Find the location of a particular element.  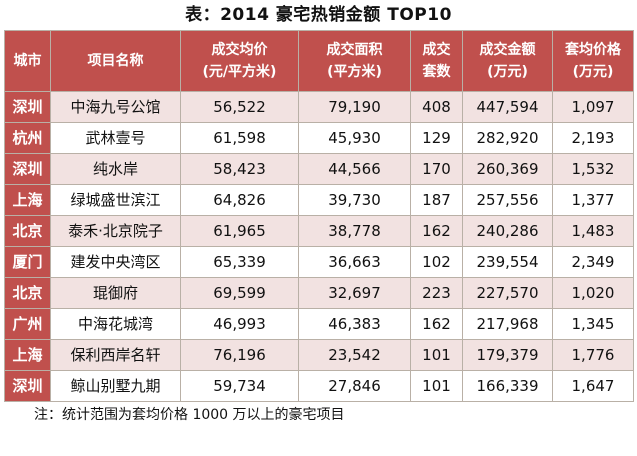

cell-city: 厦门 is located at coordinates (27, 262).